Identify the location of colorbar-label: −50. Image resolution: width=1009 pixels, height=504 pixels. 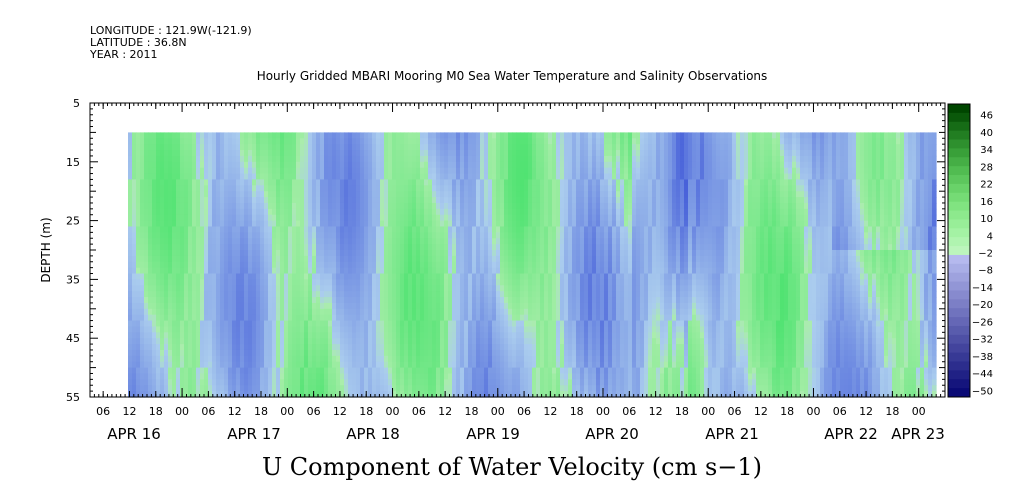
(982, 391).